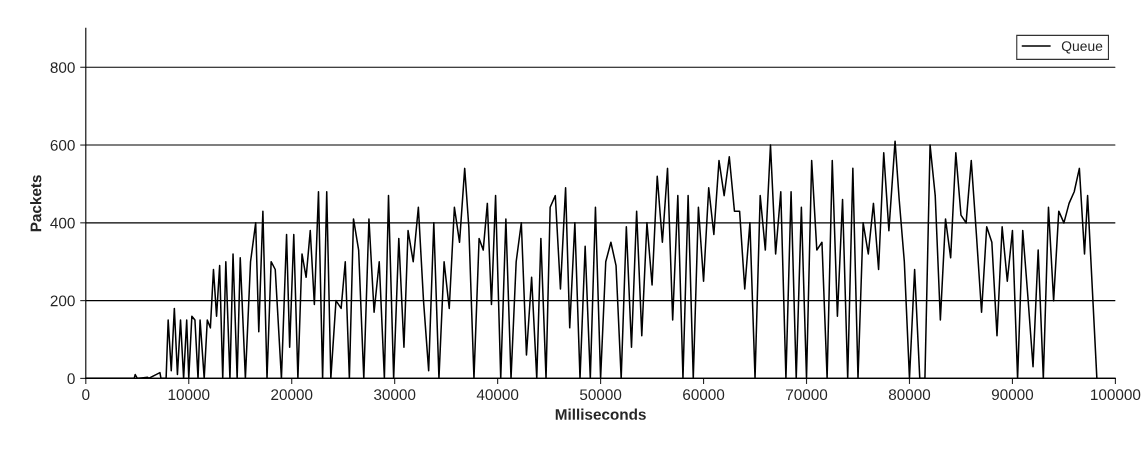  Describe the element at coordinates (600, 395) in the screenshot. I see `x-tick-label: 50000` at that location.